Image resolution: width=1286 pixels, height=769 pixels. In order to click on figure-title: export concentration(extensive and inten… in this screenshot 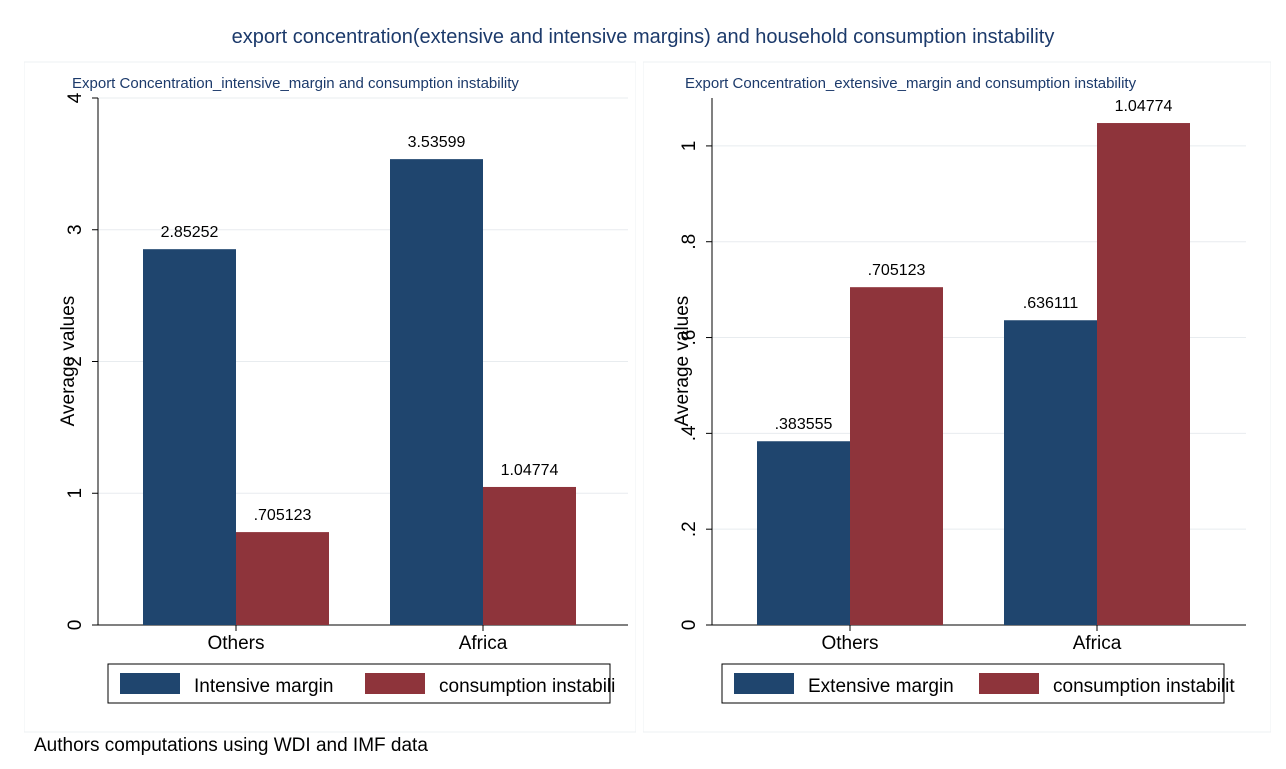, I will do `click(643, 37)`.